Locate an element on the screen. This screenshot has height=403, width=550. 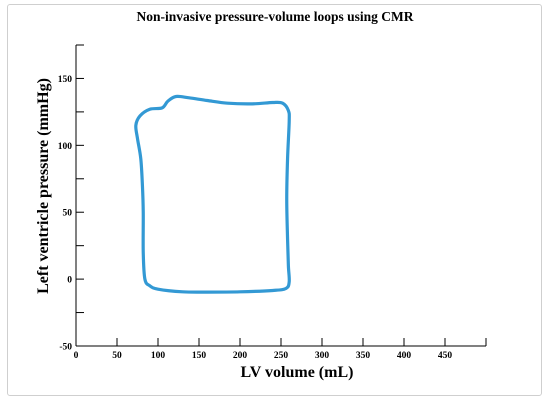
y-tick-label: 50 is located at coordinates (68, 214).